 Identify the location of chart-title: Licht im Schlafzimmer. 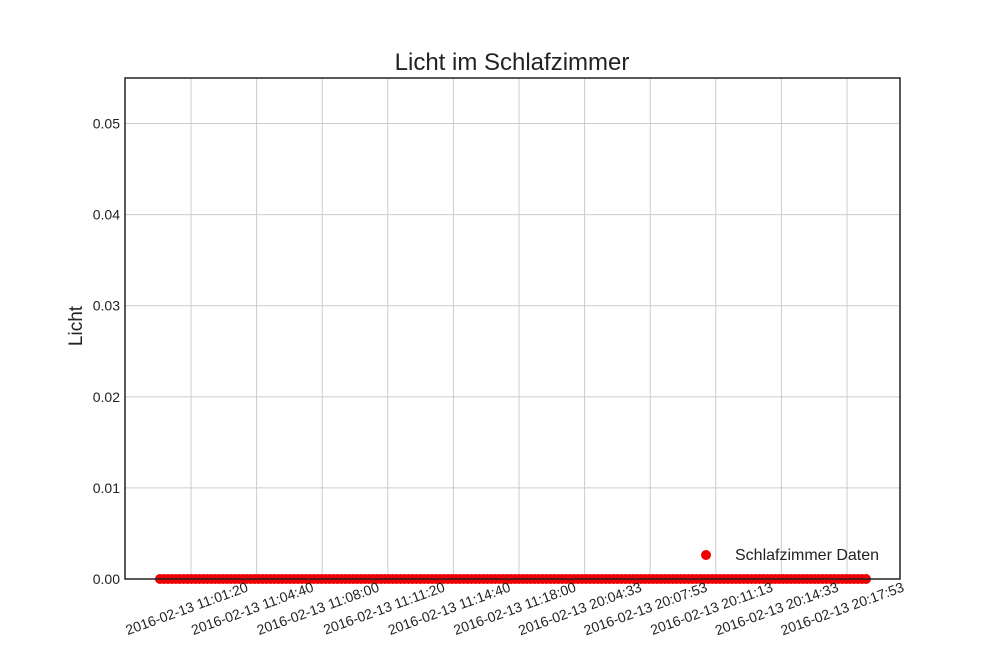
(512, 62).